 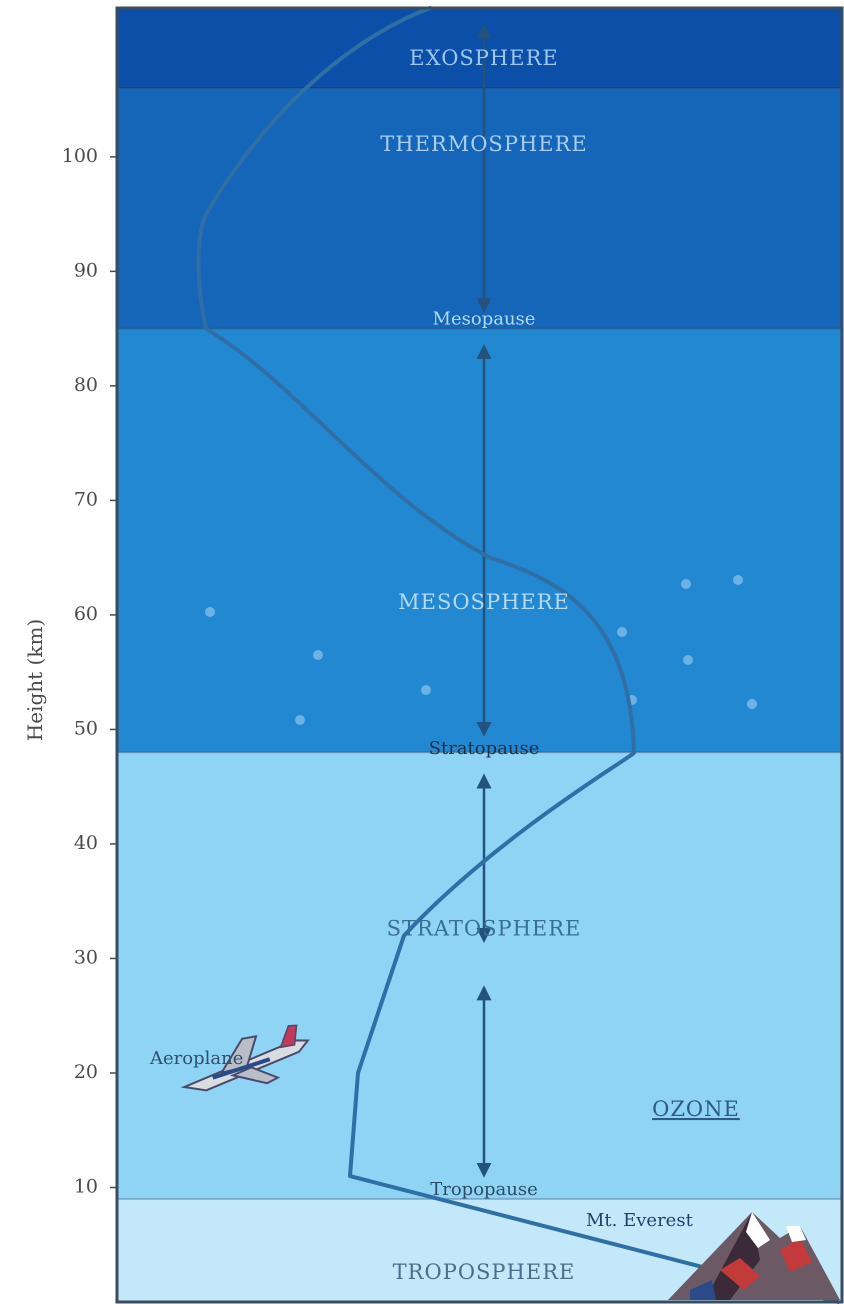 I want to click on y-tick-label: 100, so click(x=80, y=156).